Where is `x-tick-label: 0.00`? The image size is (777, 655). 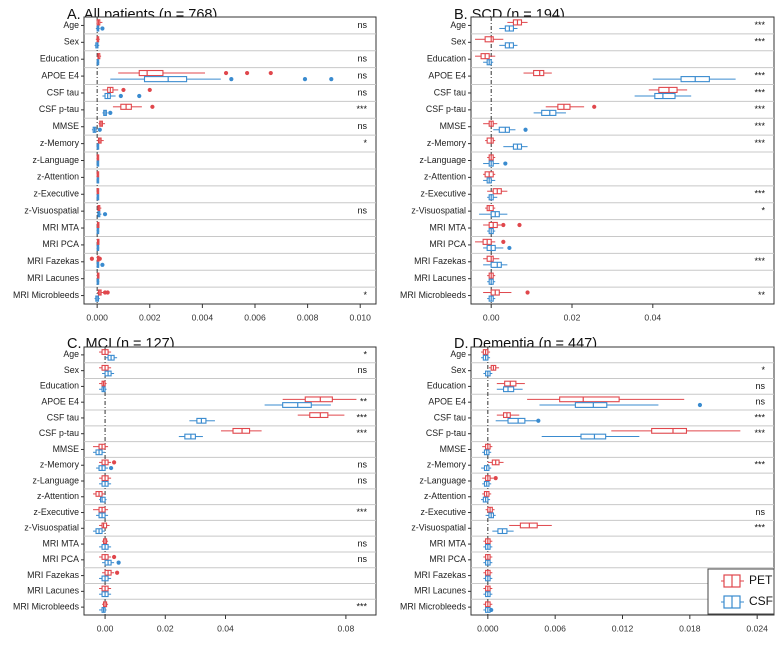 x-tick-label: 0.00 is located at coordinates (105, 628).